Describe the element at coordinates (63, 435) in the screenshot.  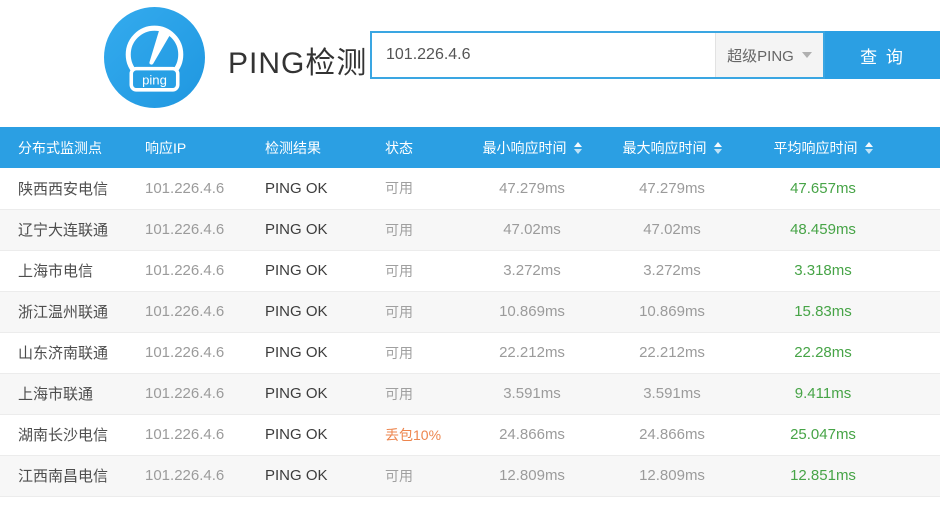
I see `cell-monitor-point: 湖南长沙电信` at that location.